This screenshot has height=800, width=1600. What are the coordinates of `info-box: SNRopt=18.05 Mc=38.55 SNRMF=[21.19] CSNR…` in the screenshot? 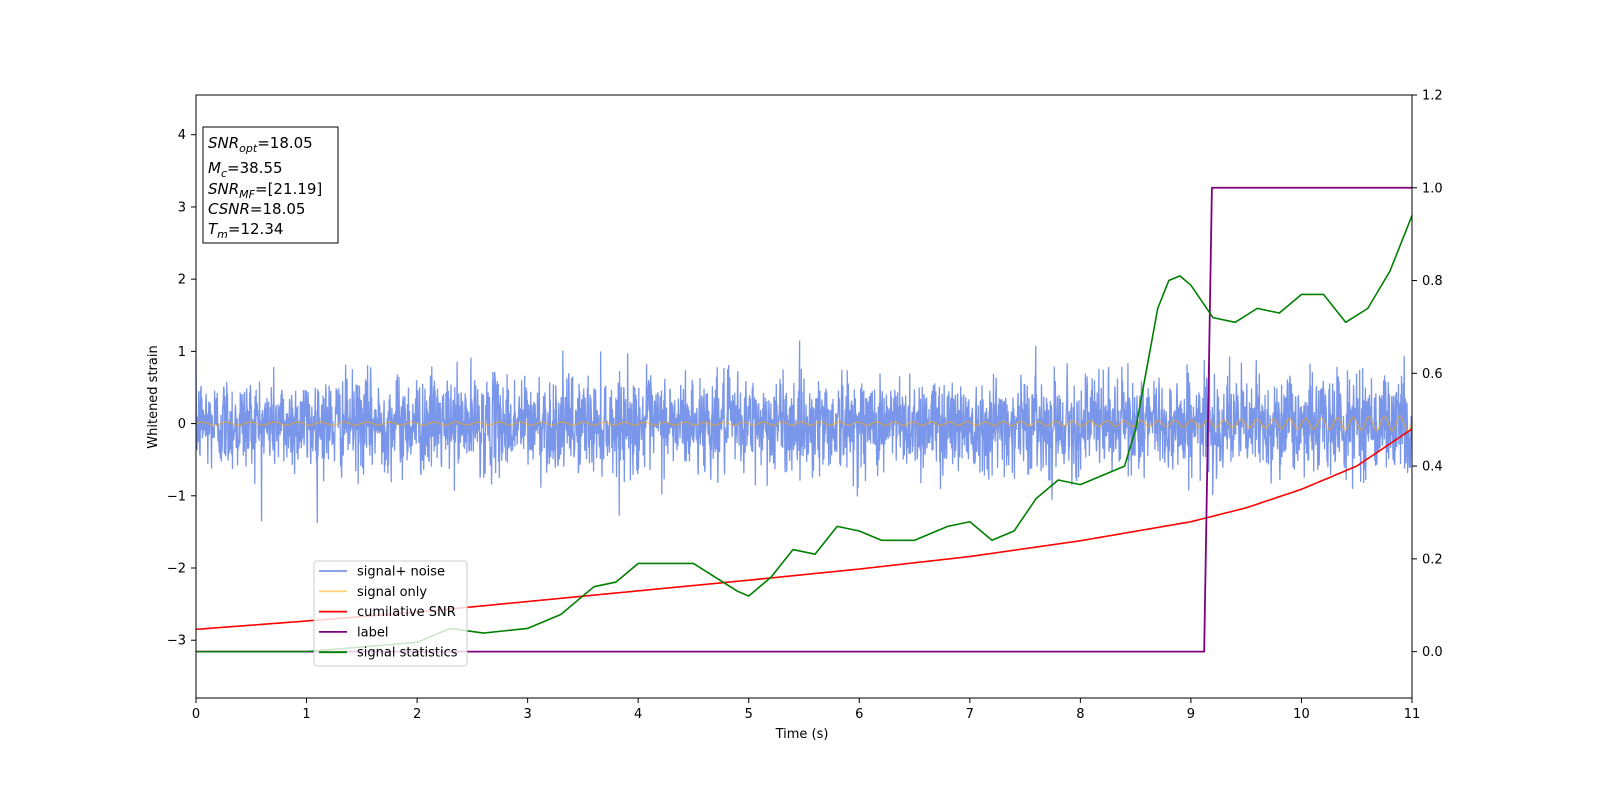 It's located at (270, 185).